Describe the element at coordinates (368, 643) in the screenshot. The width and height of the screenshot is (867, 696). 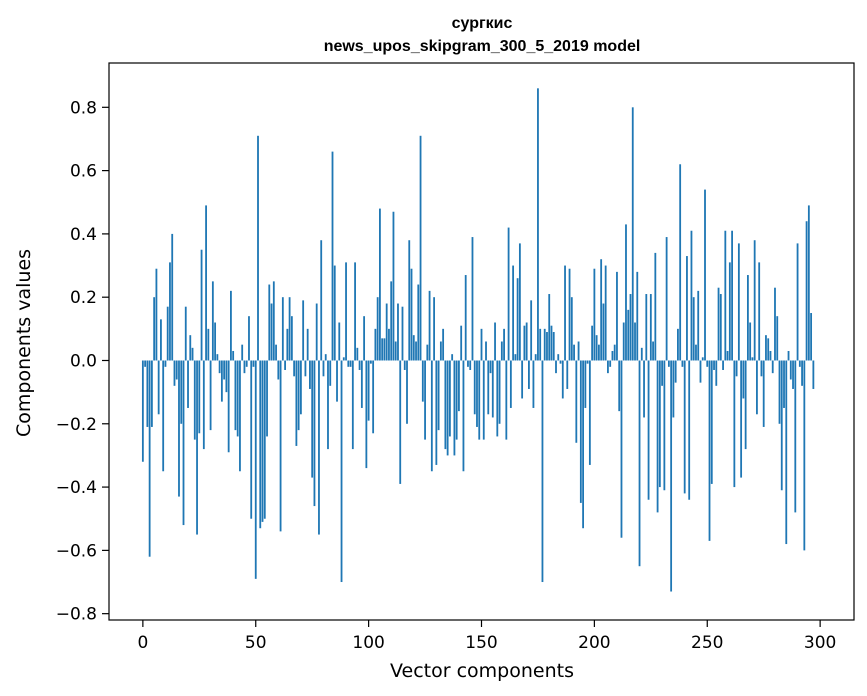
I see `x-tick-label: 100` at that location.